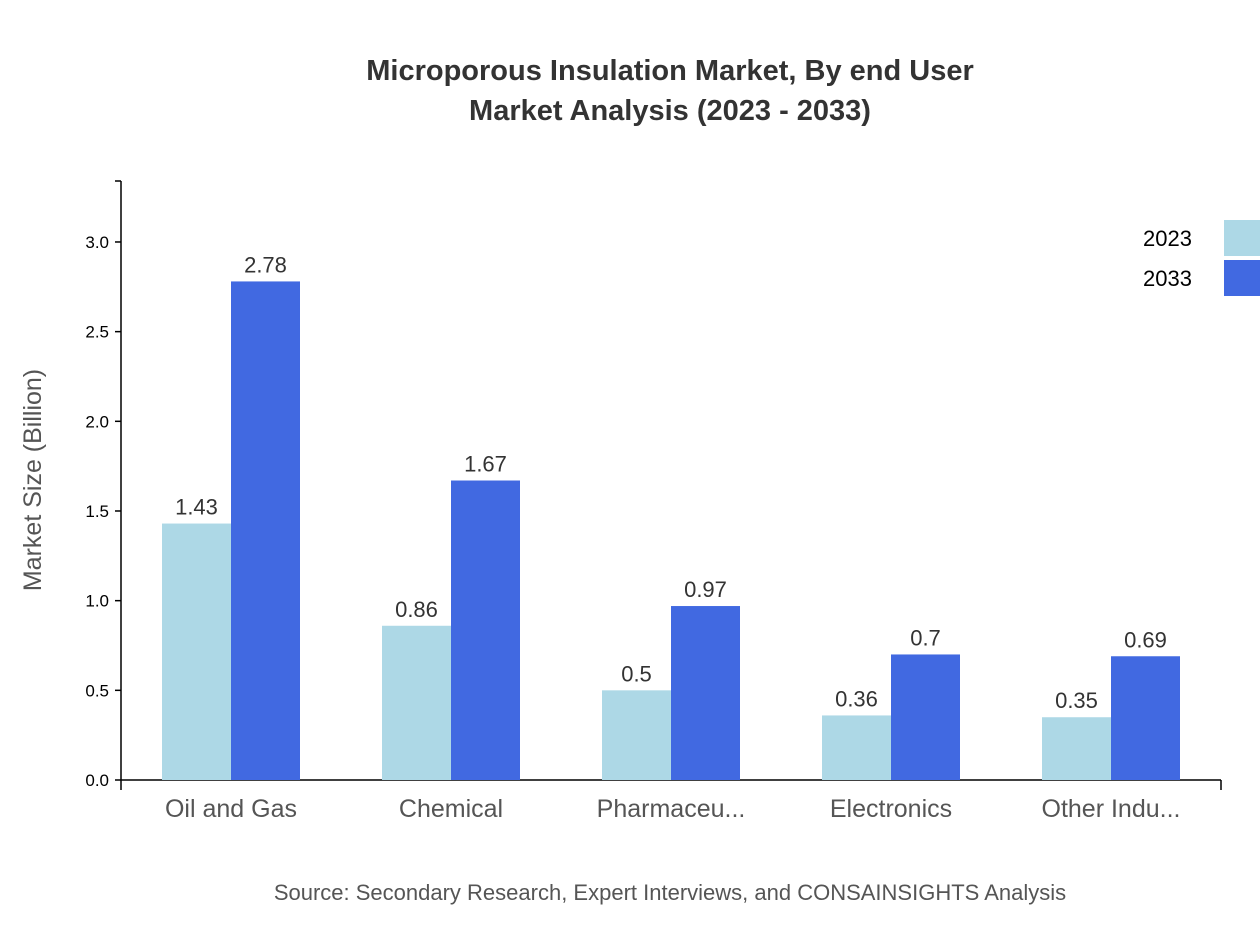 Image resolution: width=1260 pixels, height=925 pixels. Describe the element at coordinates (1167, 238) in the screenshot. I see `legend-label: 2023` at that location.